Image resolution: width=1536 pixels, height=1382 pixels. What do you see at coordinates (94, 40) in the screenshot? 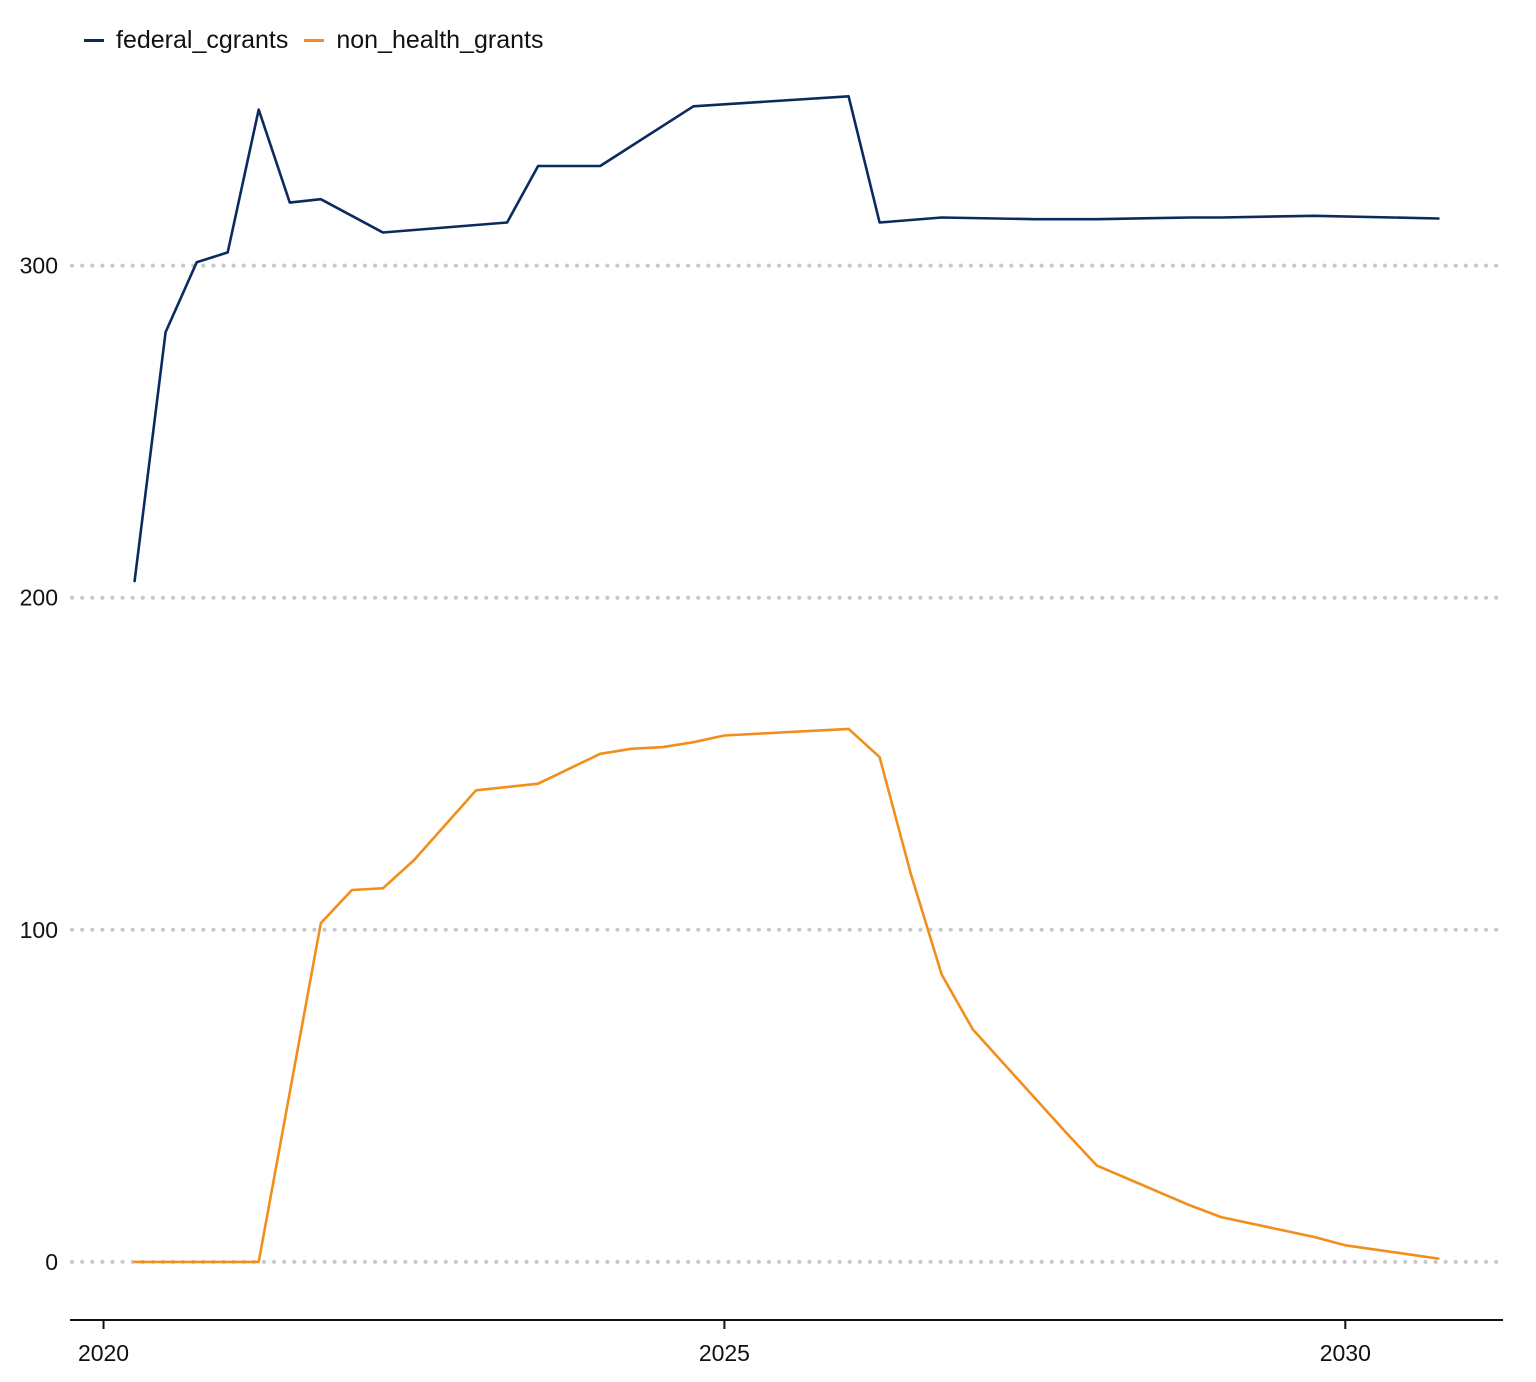
I see `legend-swatch-federal-cgrants` at bounding box center [94, 40].